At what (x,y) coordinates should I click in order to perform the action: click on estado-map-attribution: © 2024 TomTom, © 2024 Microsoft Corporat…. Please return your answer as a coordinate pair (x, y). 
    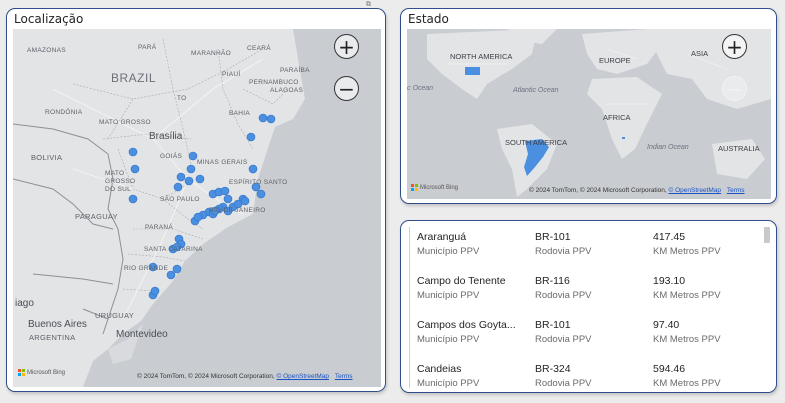
    Looking at the image, I should click on (637, 190).